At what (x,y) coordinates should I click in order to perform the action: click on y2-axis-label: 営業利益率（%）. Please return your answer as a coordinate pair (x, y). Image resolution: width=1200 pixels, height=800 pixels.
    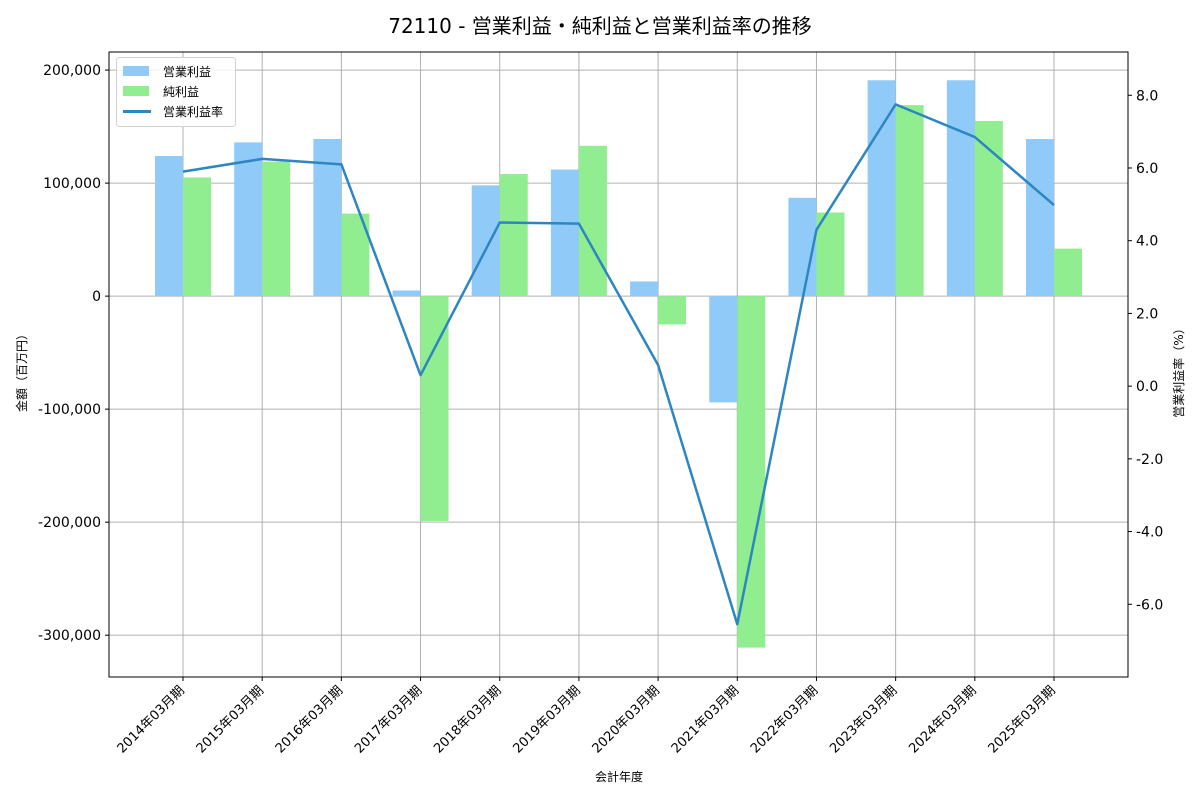
    Looking at the image, I should click on (1178, 369).